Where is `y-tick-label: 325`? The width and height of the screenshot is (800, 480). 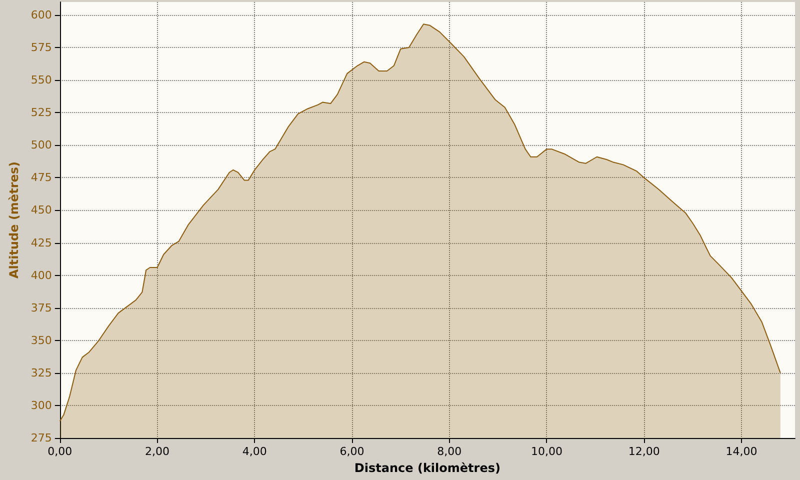
y-tick-label: 325 is located at coordinates (41, 373).